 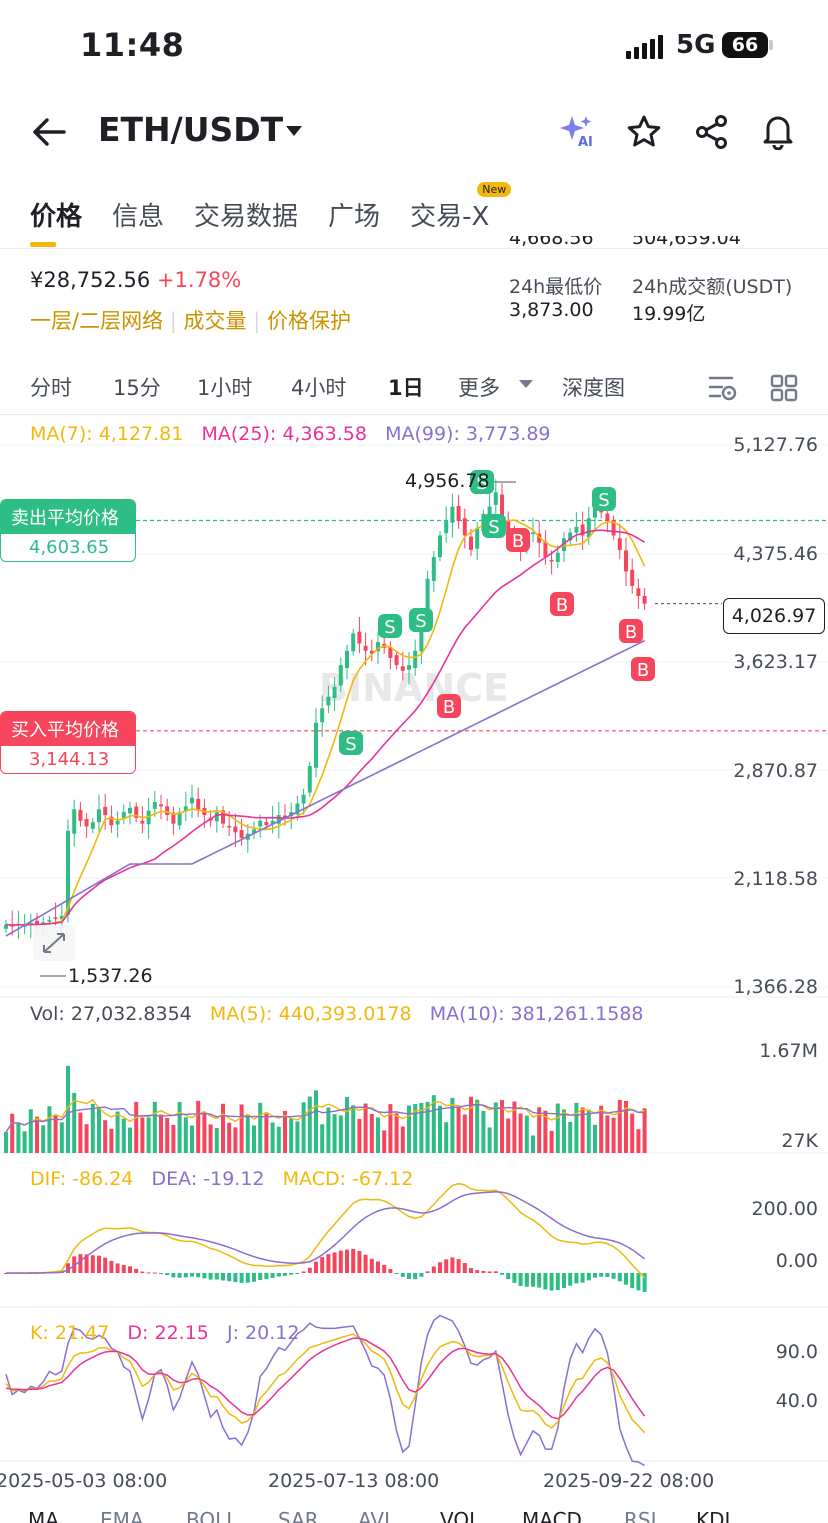 What do you see at coordinates (68, 517) in the screenshot?
I see `sell-avg-label: 卖出平均价格` at bounding box center [68, 517].